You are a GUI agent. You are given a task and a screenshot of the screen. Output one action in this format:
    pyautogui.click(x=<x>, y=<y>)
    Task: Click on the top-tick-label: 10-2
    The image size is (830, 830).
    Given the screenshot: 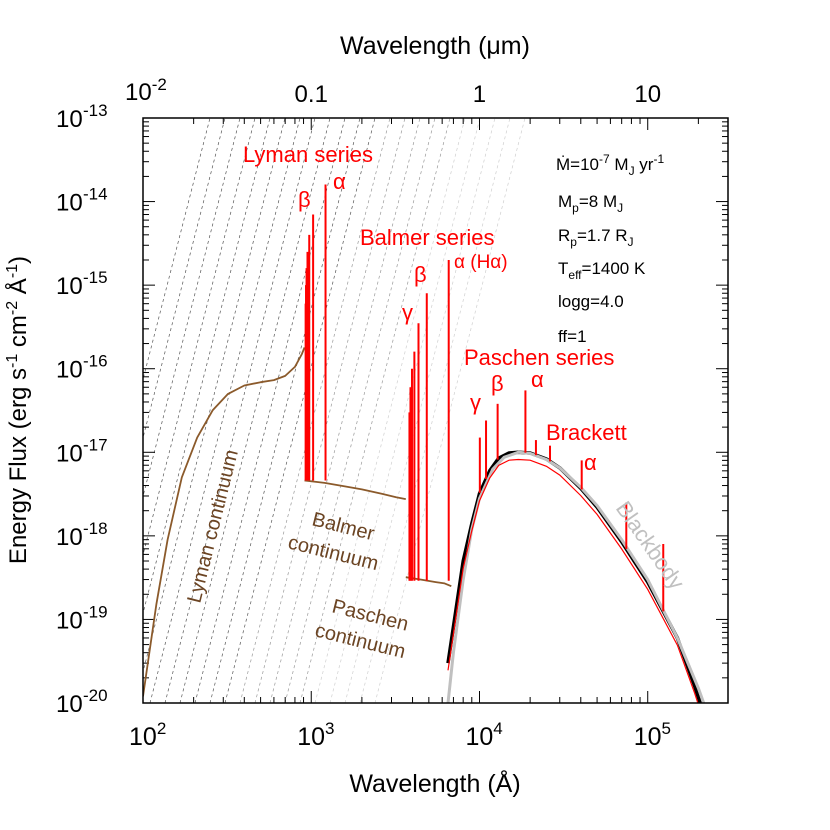 What is the action you would take?
    pyautogui.click(x=146, y=90)
    